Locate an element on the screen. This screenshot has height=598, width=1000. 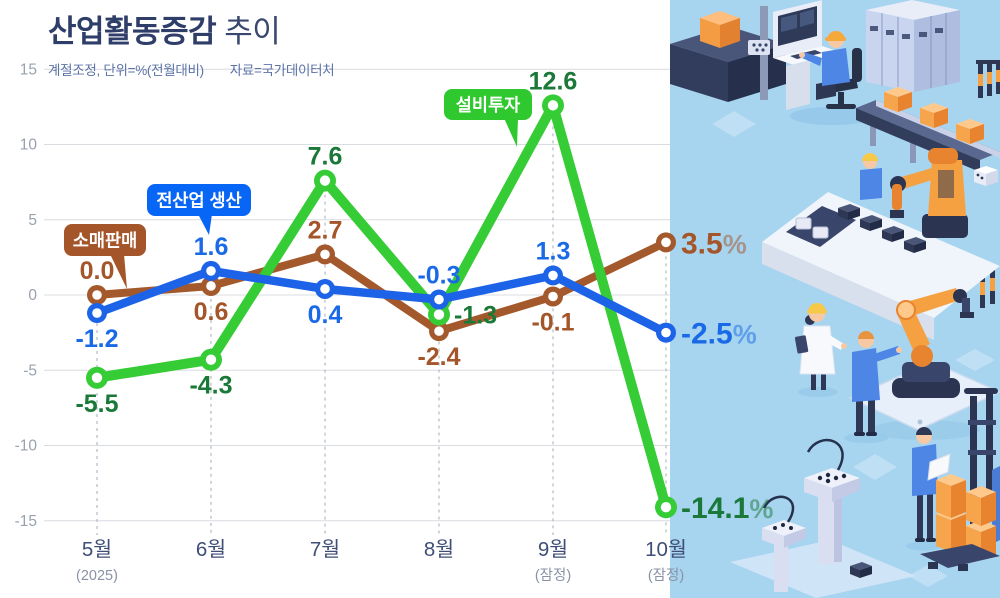
page-title-sub: 추이 is located at coordinates (252, 31).